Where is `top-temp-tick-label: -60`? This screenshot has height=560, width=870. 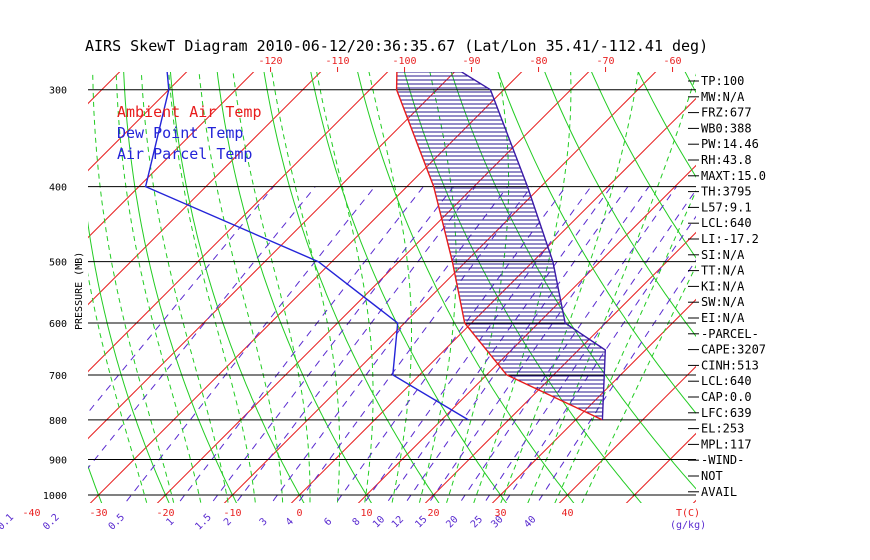
top-temp-tick-label: -60 is located at coordinates (673, 61).